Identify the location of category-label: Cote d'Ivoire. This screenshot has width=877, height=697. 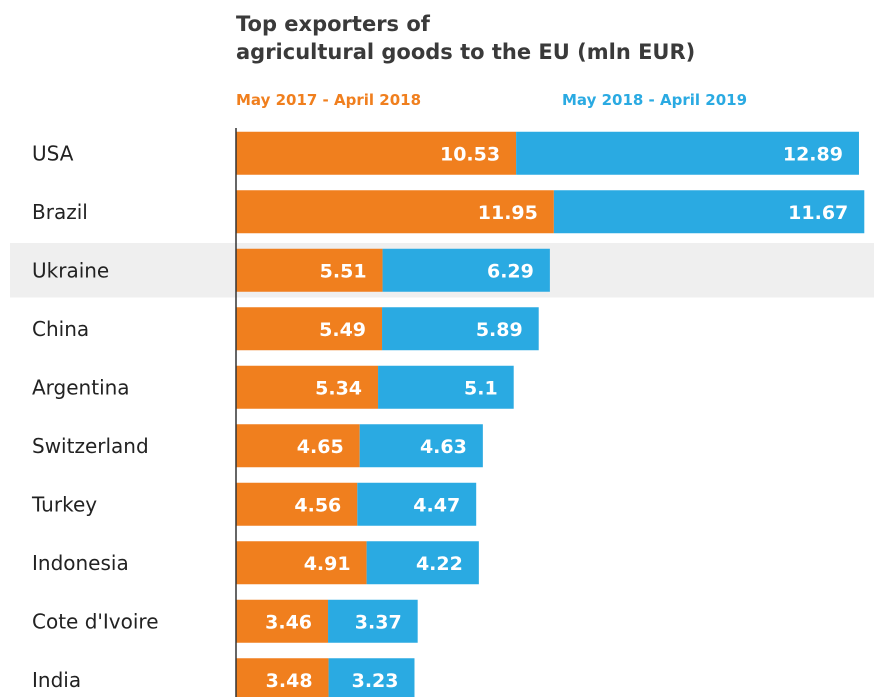
(95, 621).